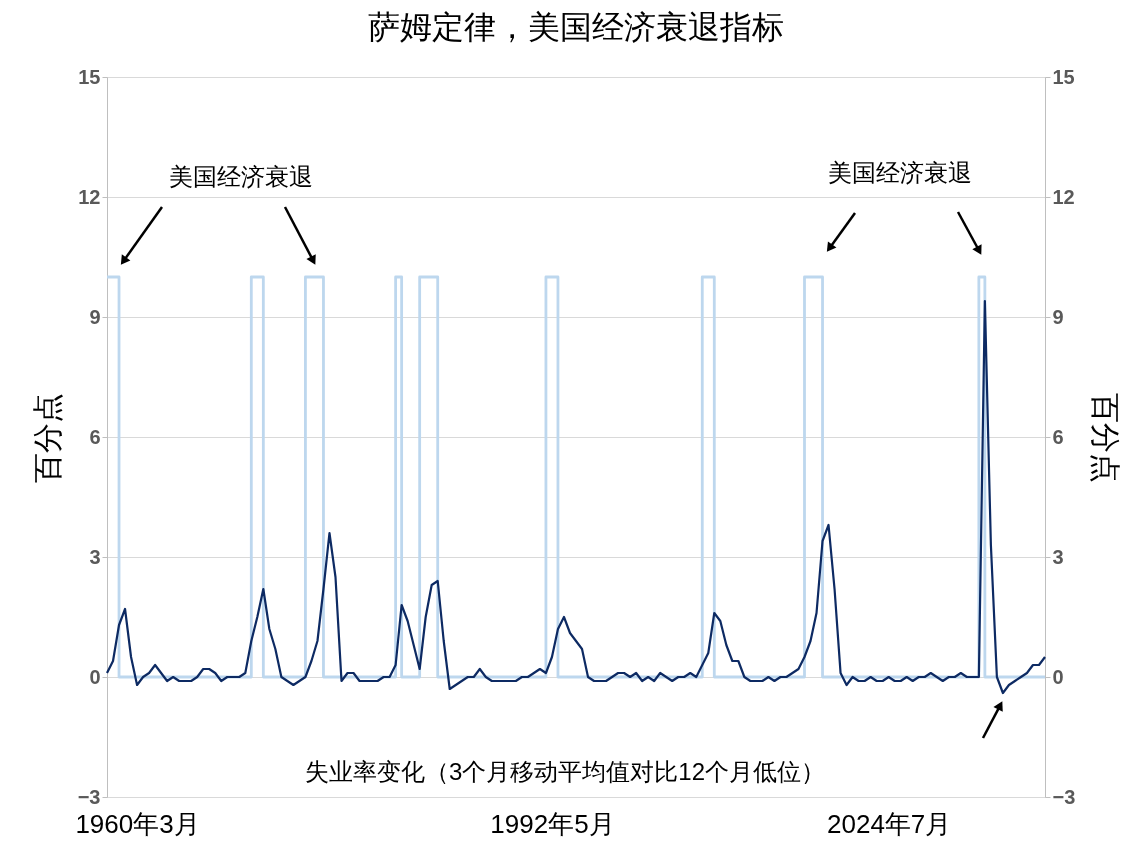  What do you see at coordinates (89, 796) in the screenshot?
I see `y-tick-label: −3` at bounding box center [89, 796].